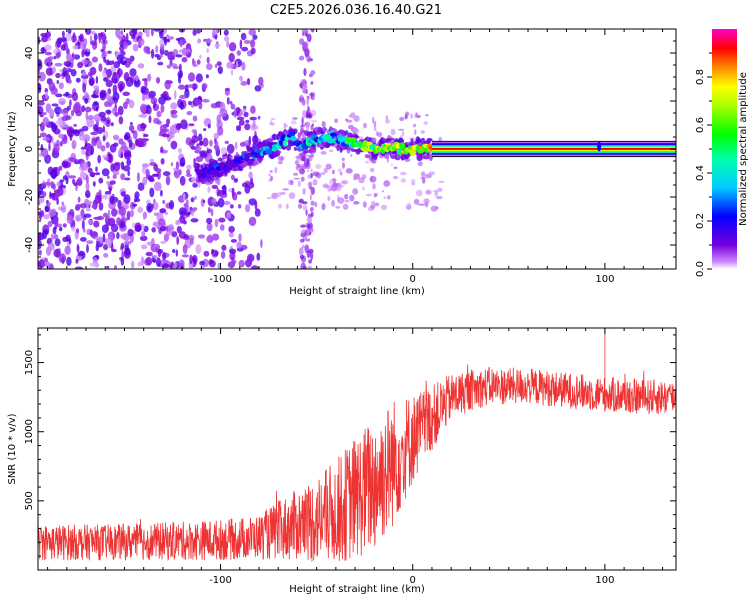  Describe the element at coordinates (357, 589) in the screenshot. I see `snr-xlabel: Height of straight line (km)` at that location.